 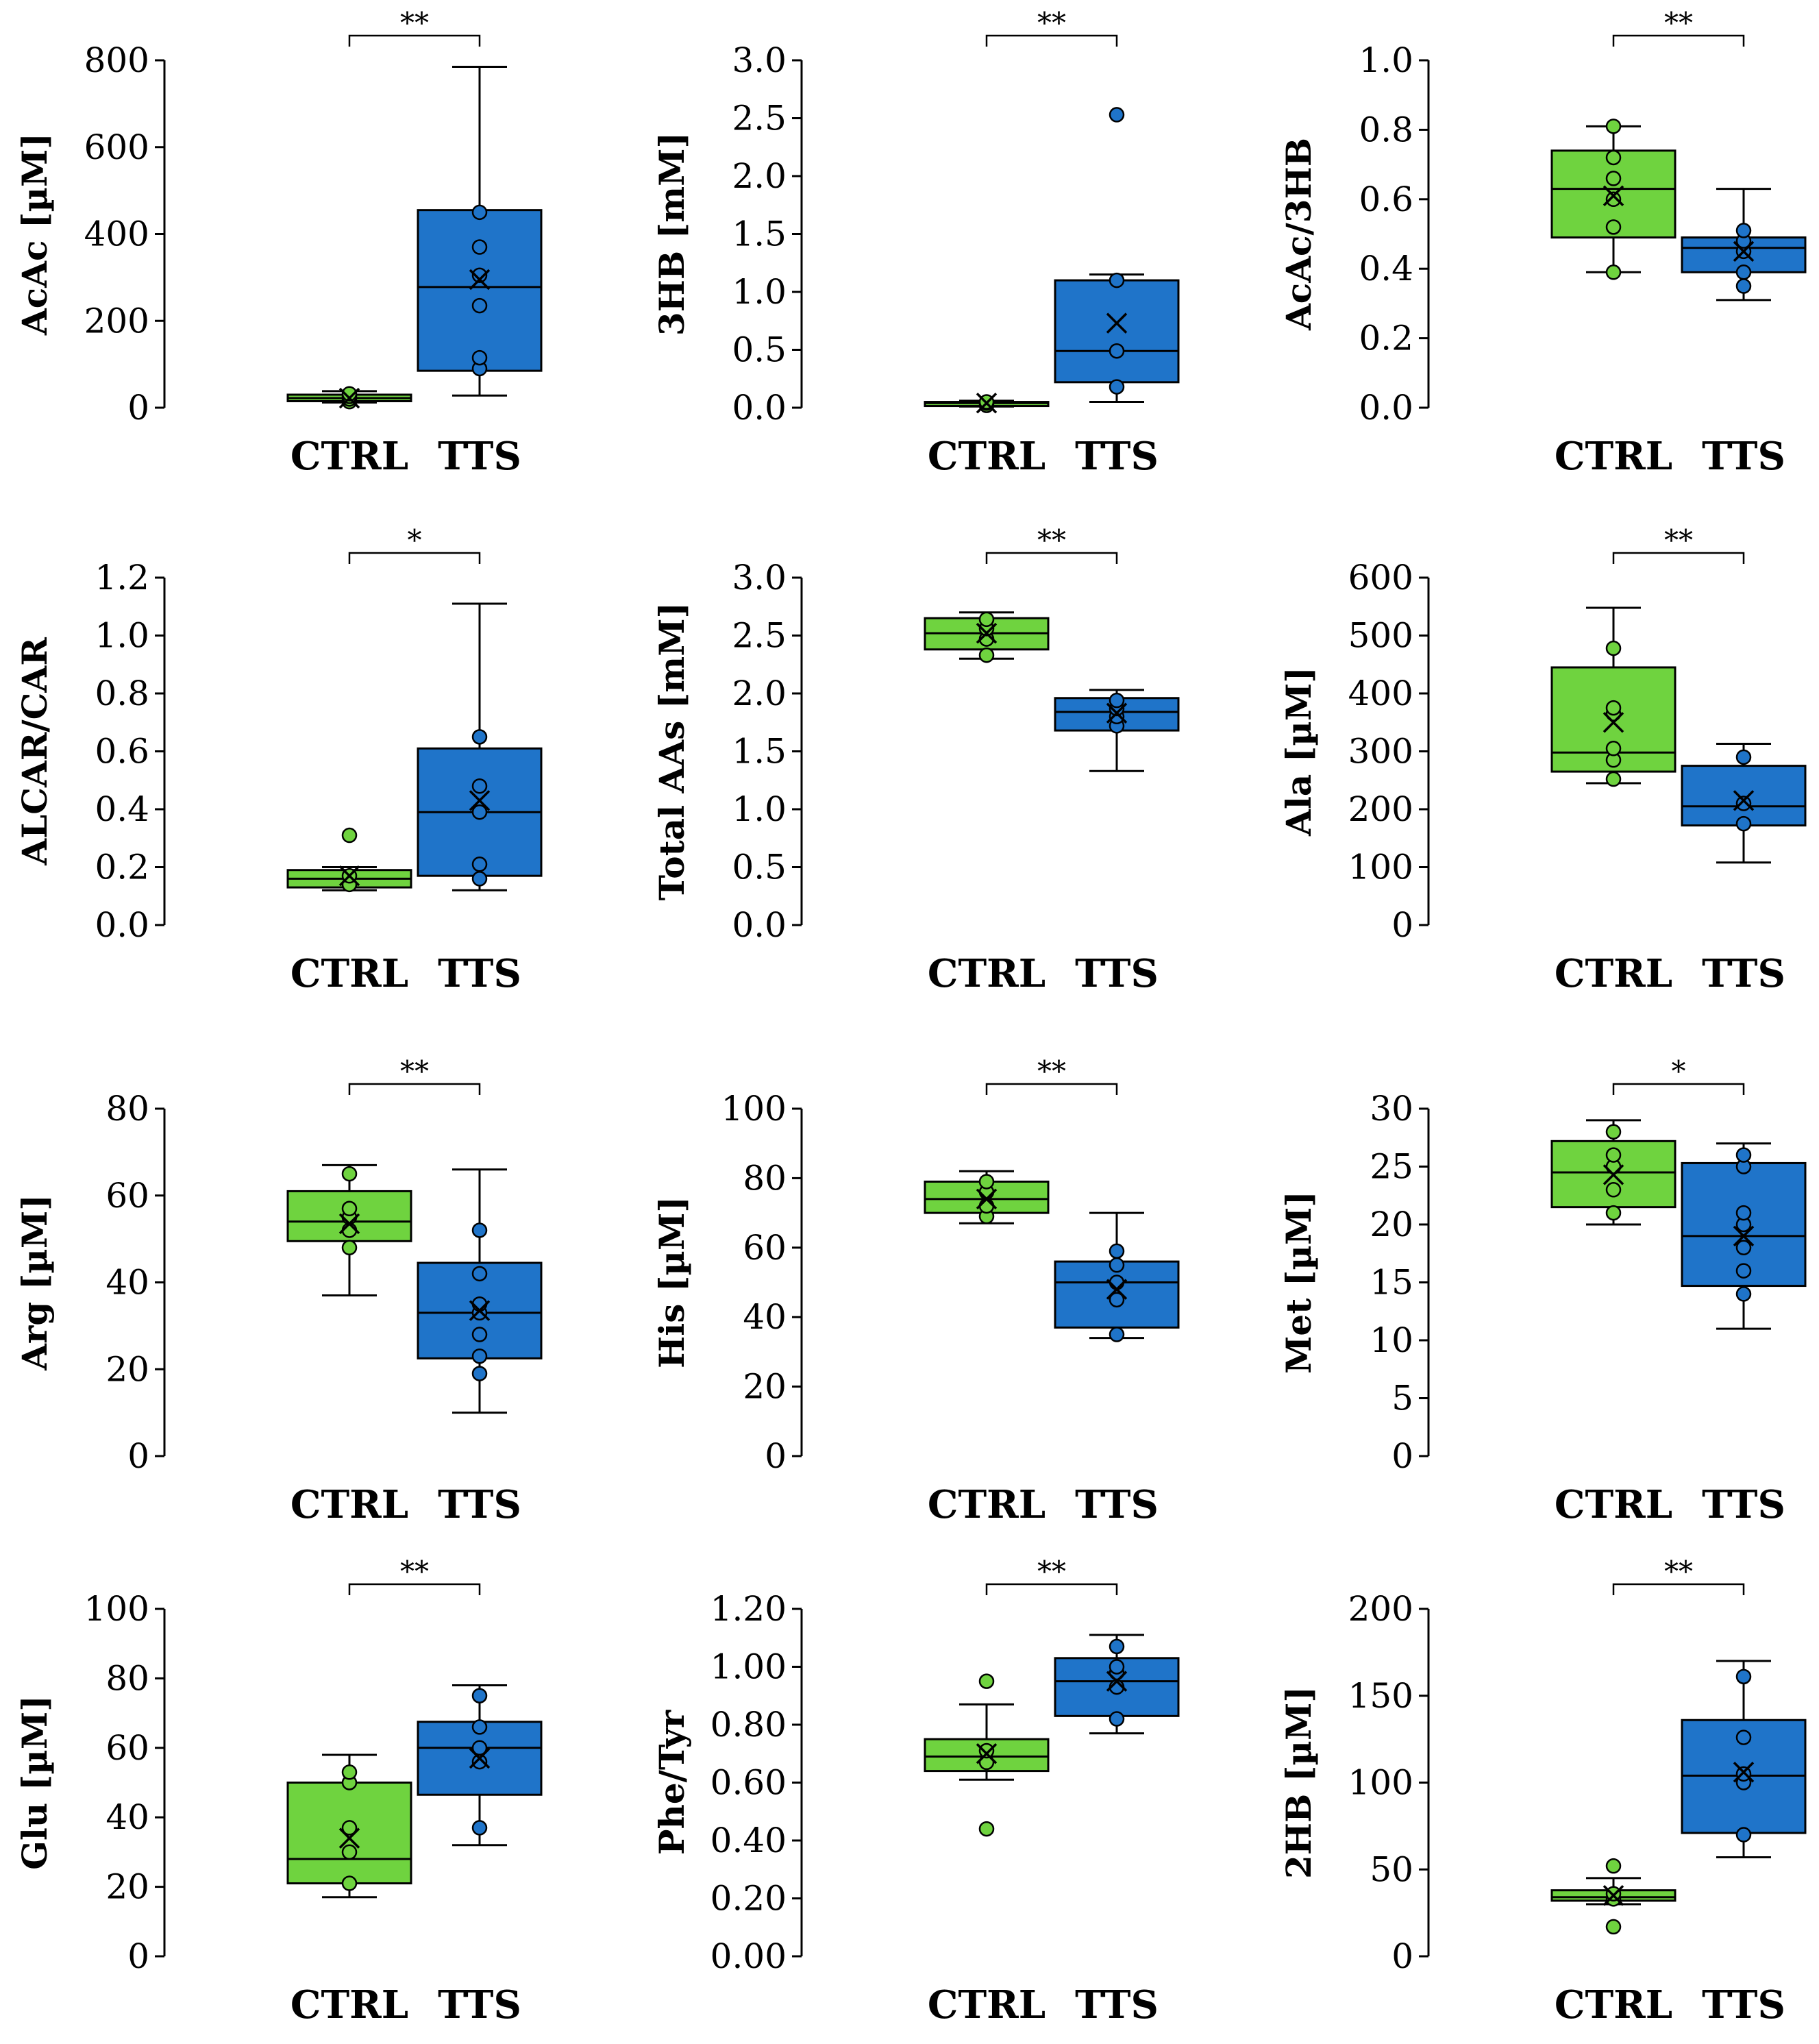 I want to click on y-tick-label: 15, so click(x=1391, y=1283).